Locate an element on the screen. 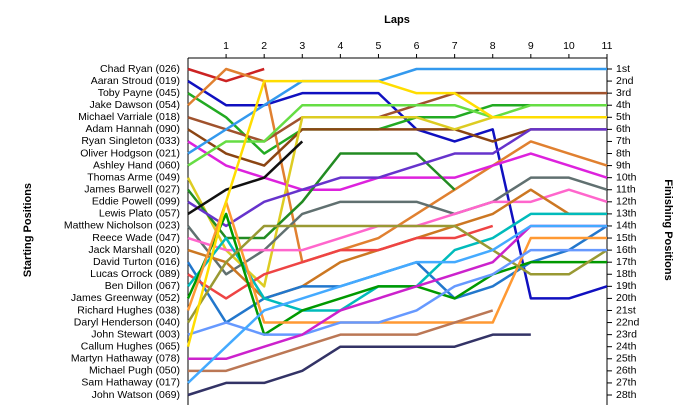  legend-label: Ryan Singleton (033) is located at coordinates (130, 141).